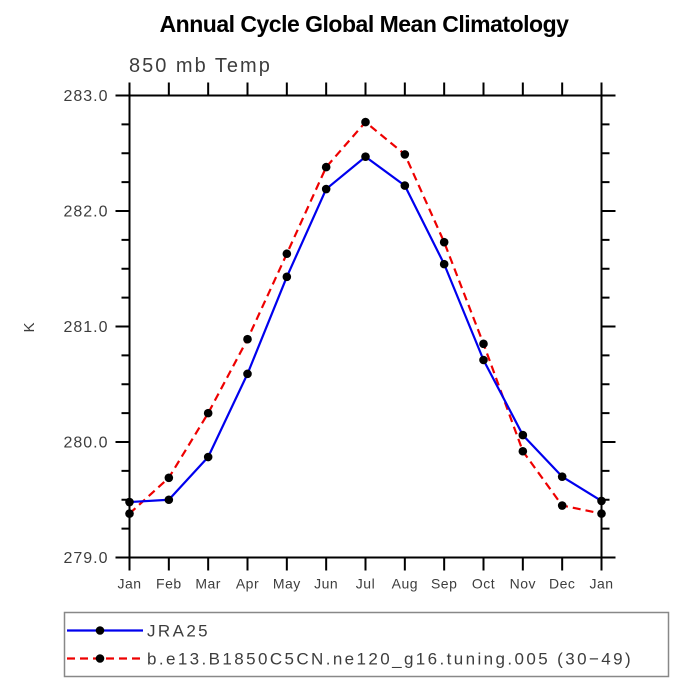  Describe the element at coordinates (483, 584) in the screenshot. I see `x-tick-label: Oct` at that location.